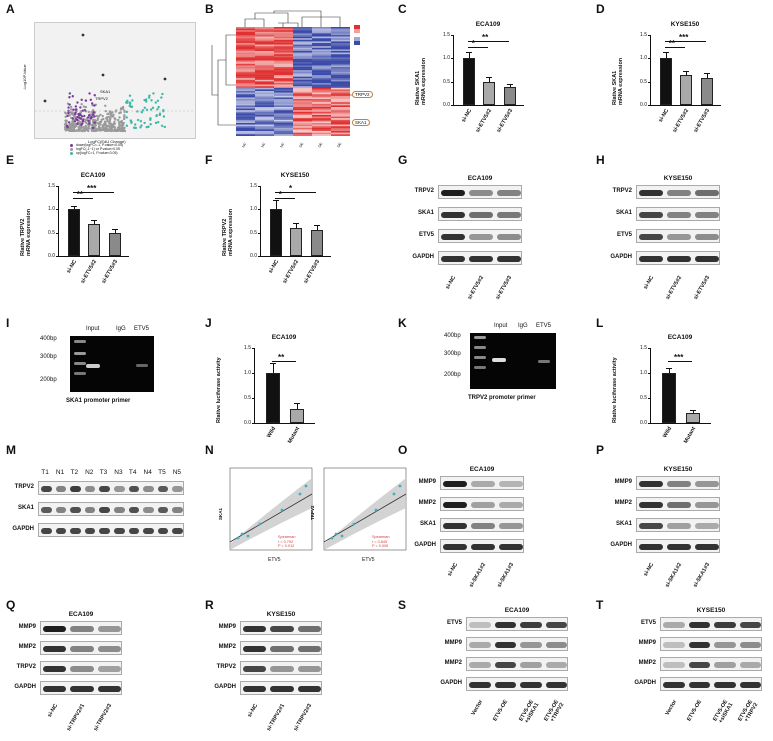 Image resolution: width=773 pixels, height=741 pixels. I want to click on heatmap: NC NC NC OE OE OE, so click(288, 85).